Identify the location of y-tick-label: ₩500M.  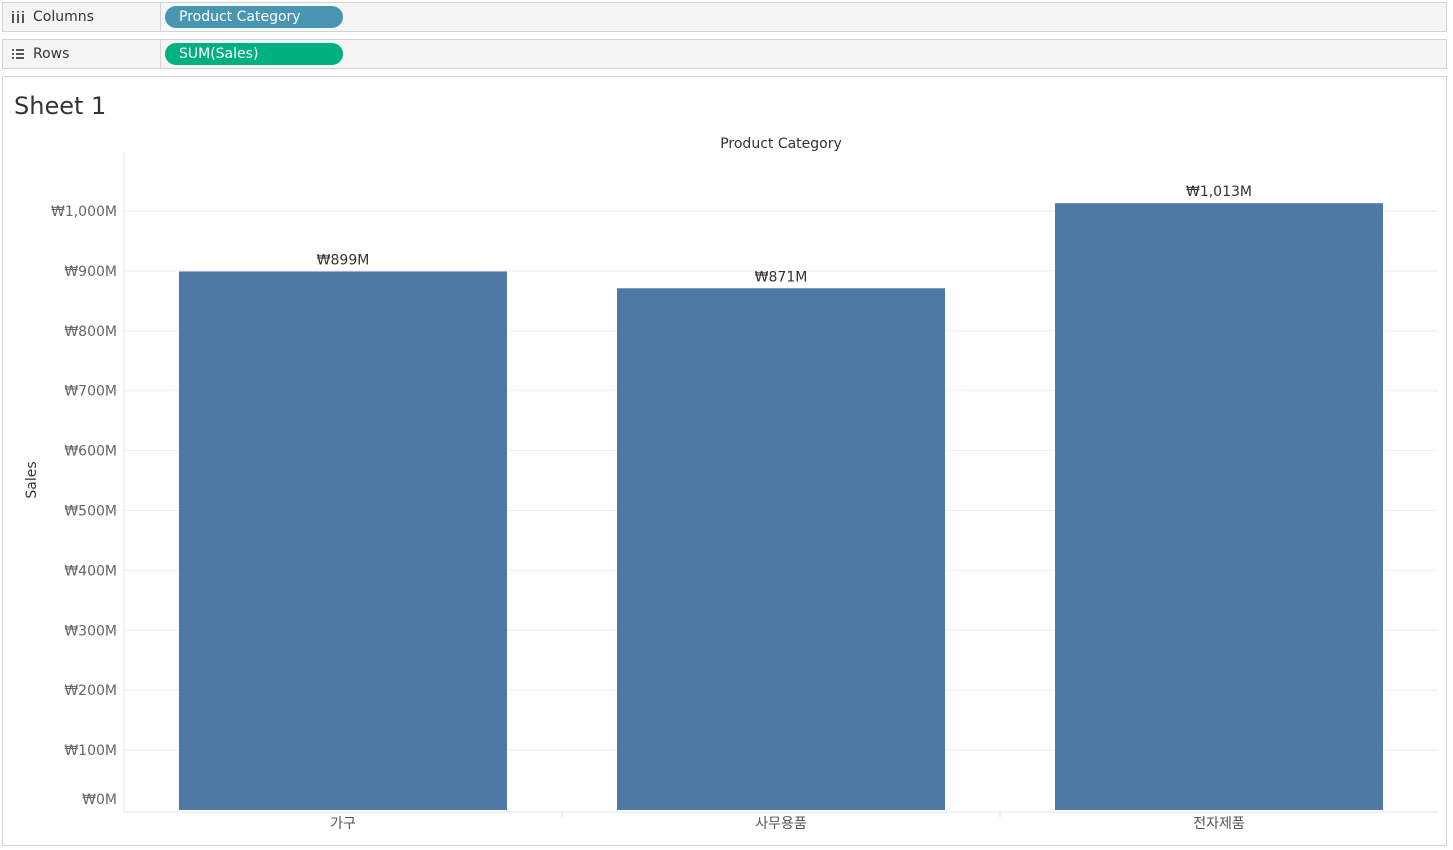
(90, 512).